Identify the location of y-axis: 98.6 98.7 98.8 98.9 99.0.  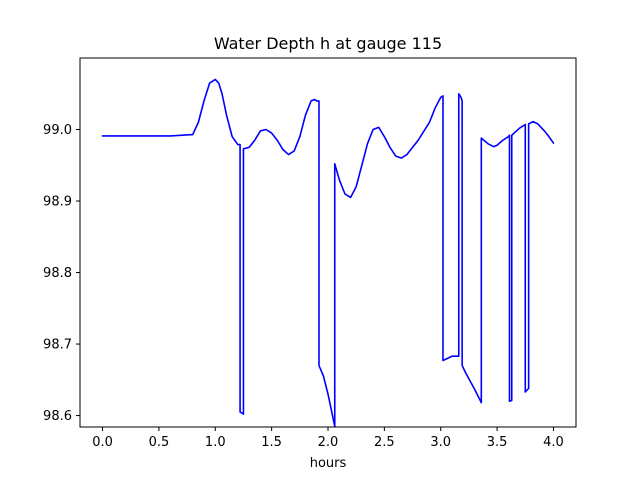
(61, 273).